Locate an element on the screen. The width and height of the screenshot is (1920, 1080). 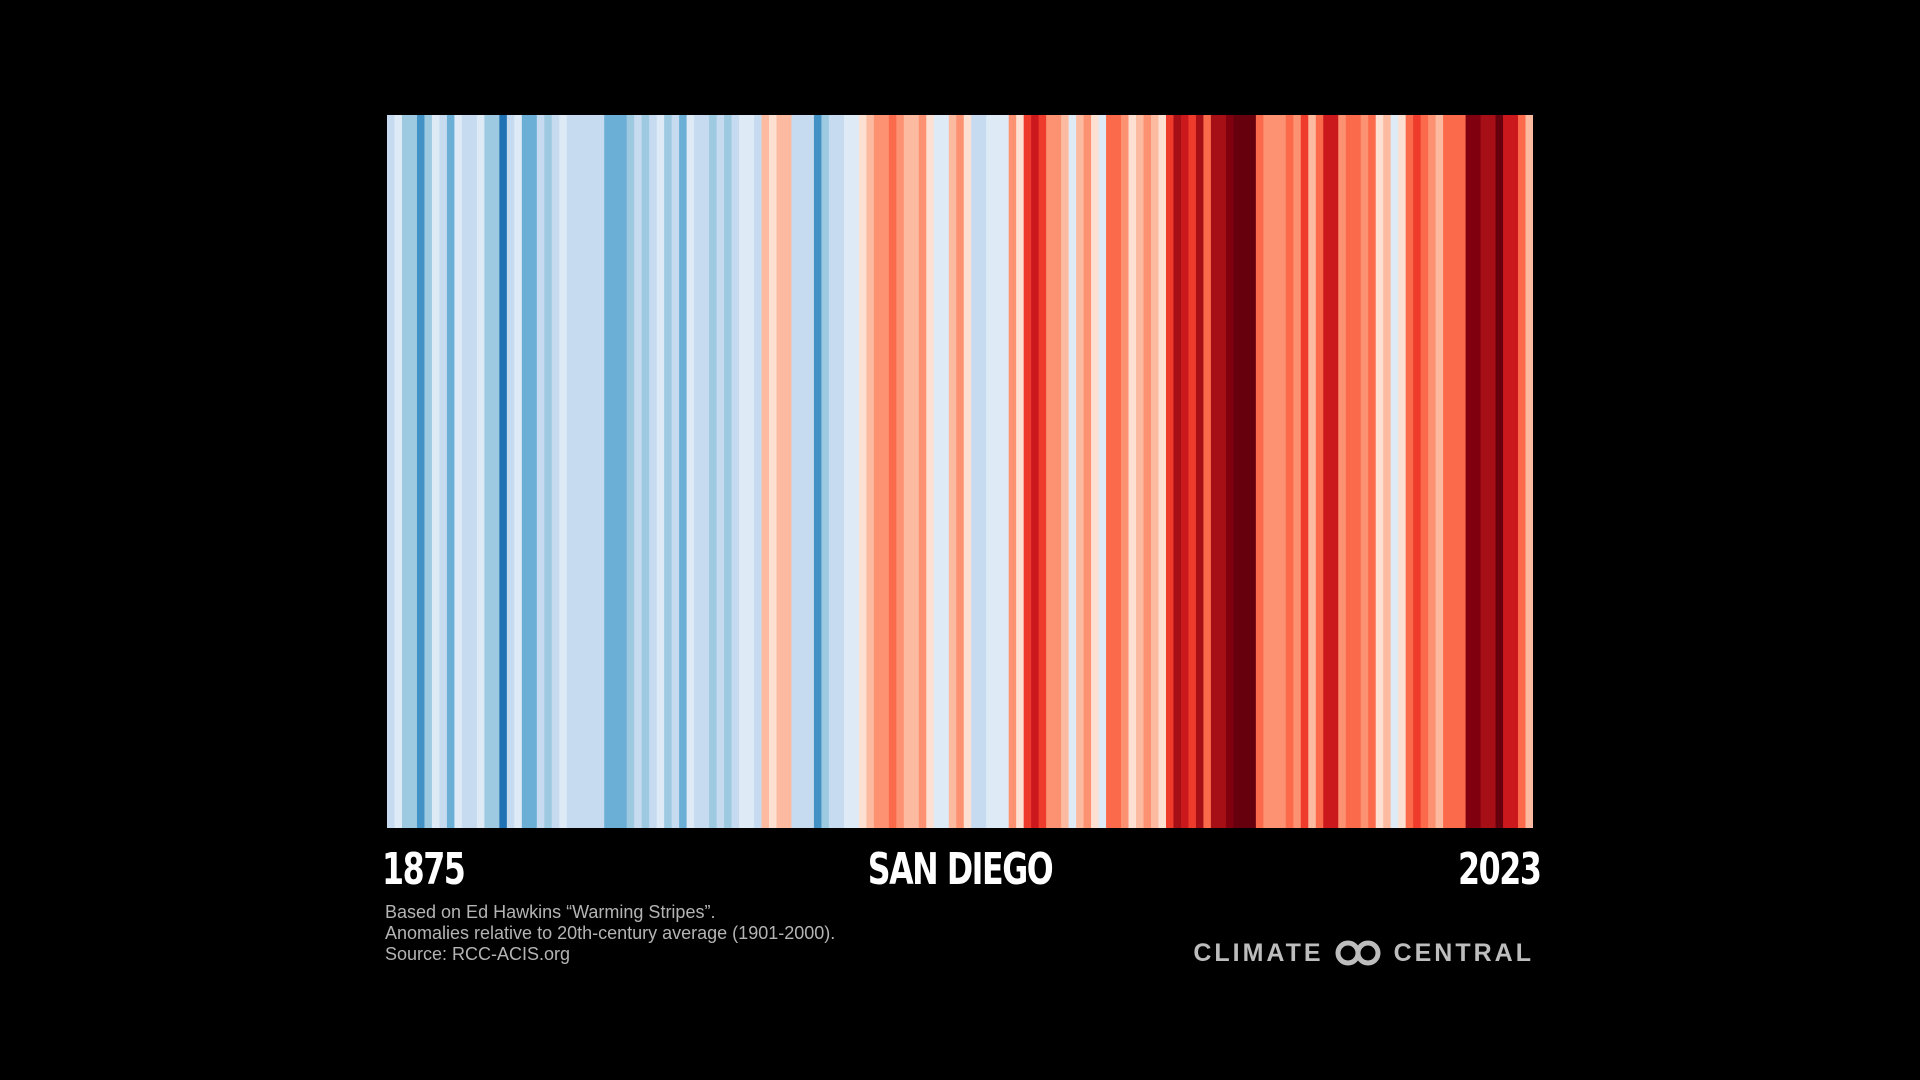
stripe-2004 is located at coordinates (1357, 471).